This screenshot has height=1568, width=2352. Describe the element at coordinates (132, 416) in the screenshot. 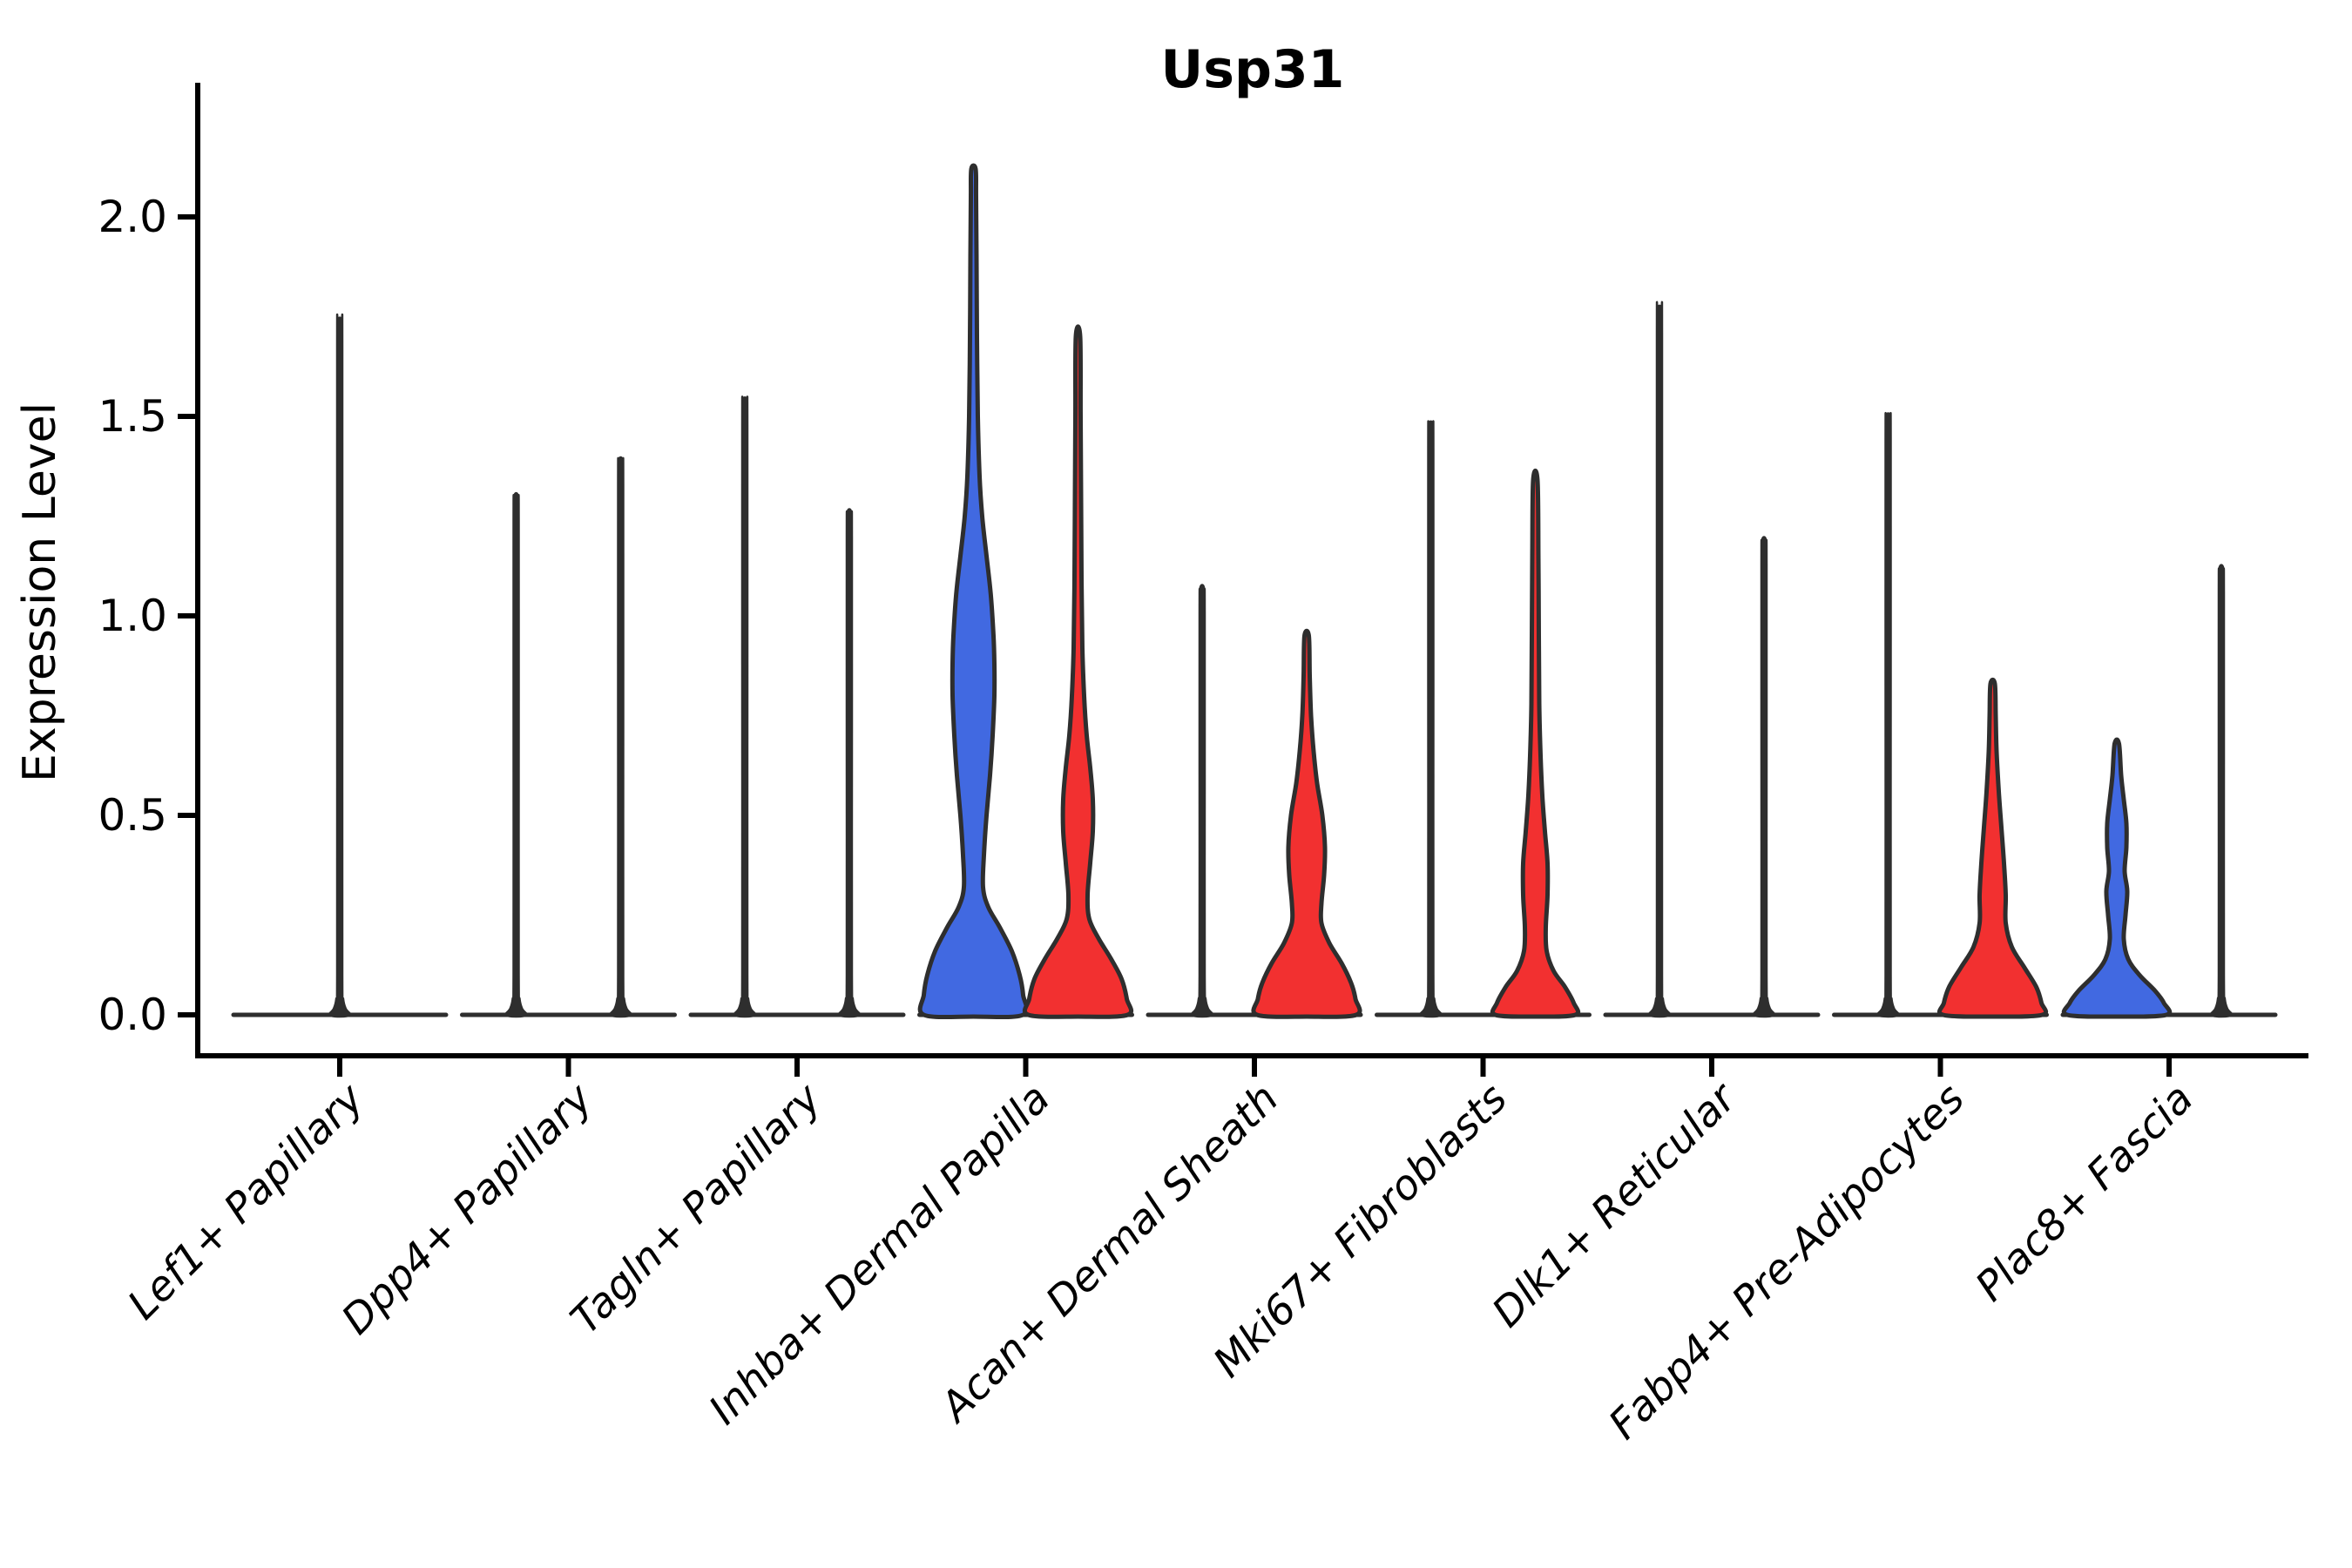

I see `y-tick-label: 1.5` at that location.